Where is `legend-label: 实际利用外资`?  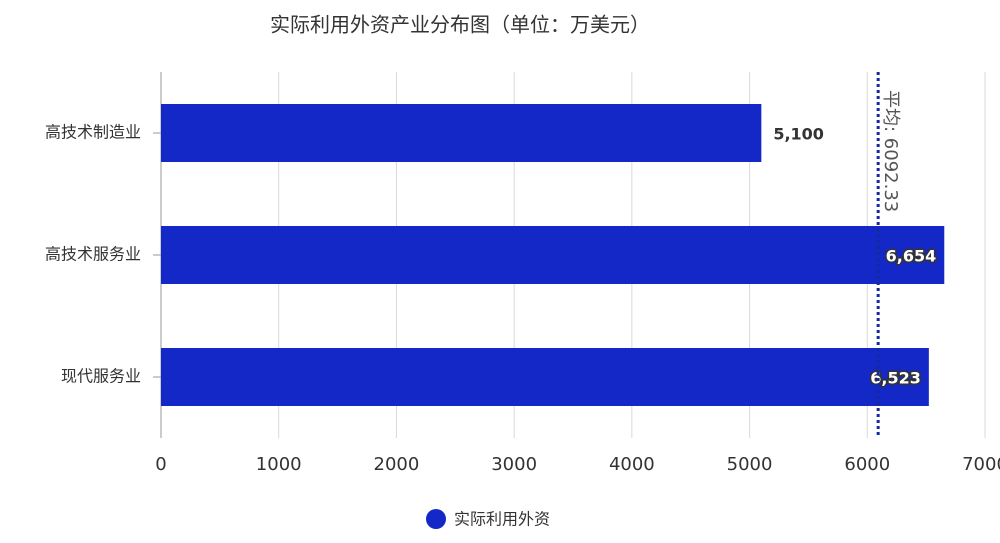 legend-label: 实际利用外资 is located at coordinates (502, 519).